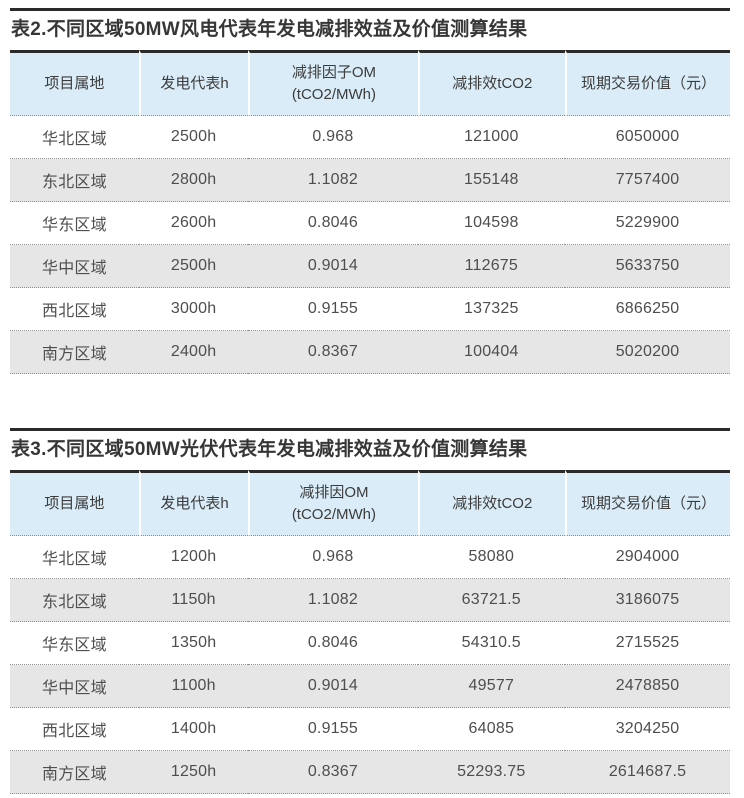  Describe the element at coordinates (647, 600) in the screenshot. I see `value-cell: 3186075` at that location.